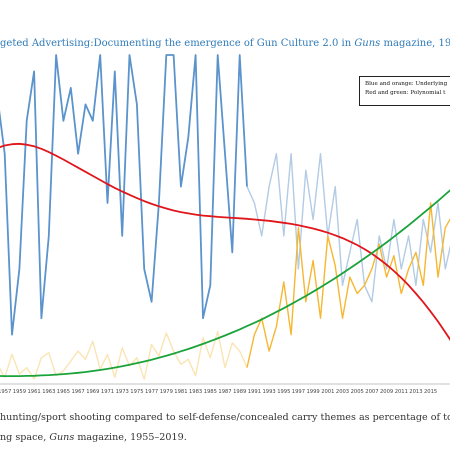  What do you see at coordinates (406, 84) in the screenshot?
I see `legend-line-1: Blue and orange: Underlying` at bounding box center [406, 84].